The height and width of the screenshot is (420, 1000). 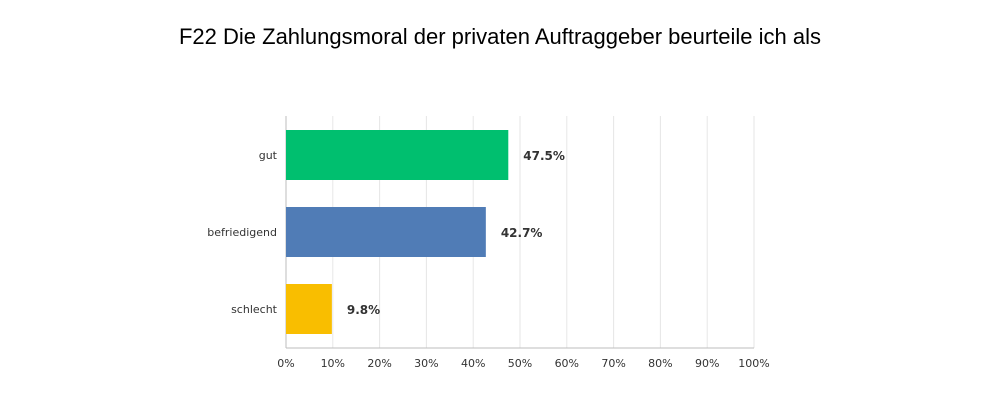 I want to click on bars, so click(x=397, y=232).